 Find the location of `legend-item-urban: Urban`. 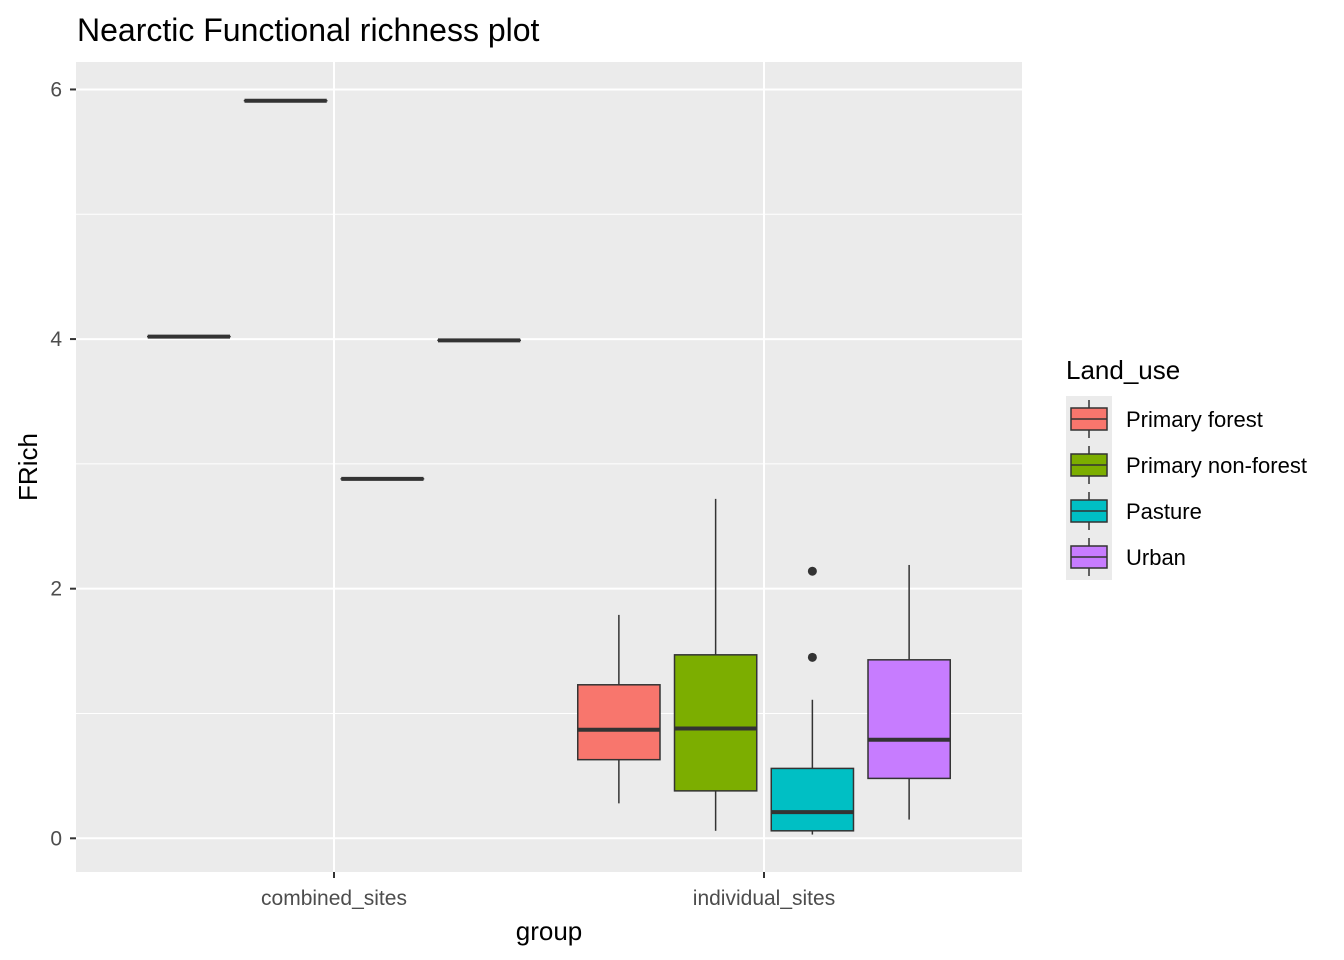

legend-item-urban: Urban is located at coordinates (1126, 557).